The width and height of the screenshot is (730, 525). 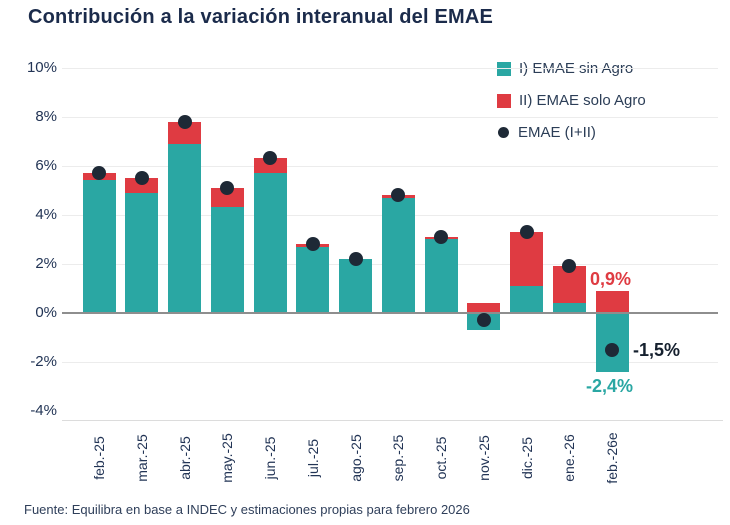 What do you see at coordinates (484, 308) in the screenshot?
I see `bar-nov-25-solo-agro` at bounding box center [484, 308].